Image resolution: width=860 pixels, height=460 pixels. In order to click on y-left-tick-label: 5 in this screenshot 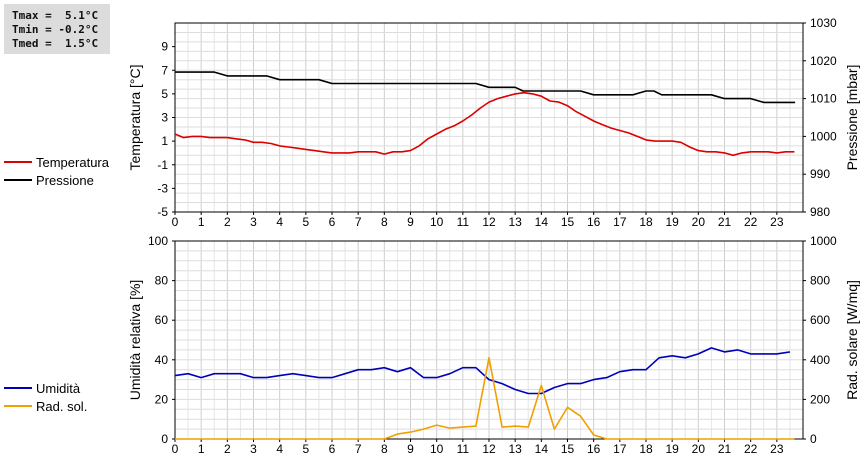, I will do `click(164, 94)`.